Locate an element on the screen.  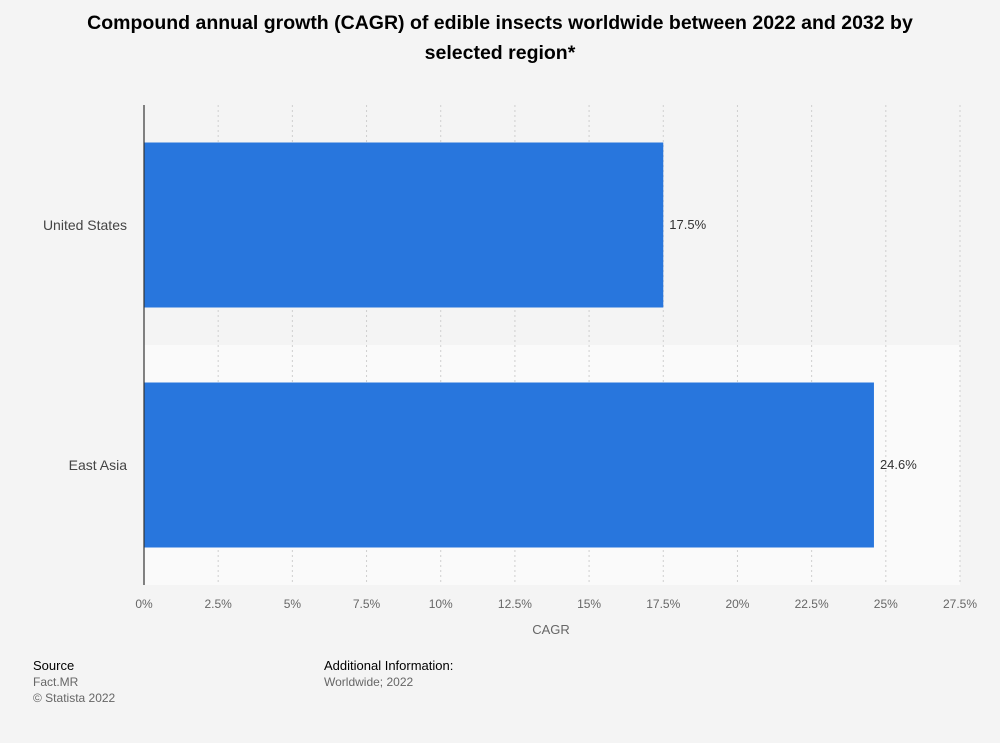
bar is located at coordinates (404, 225).